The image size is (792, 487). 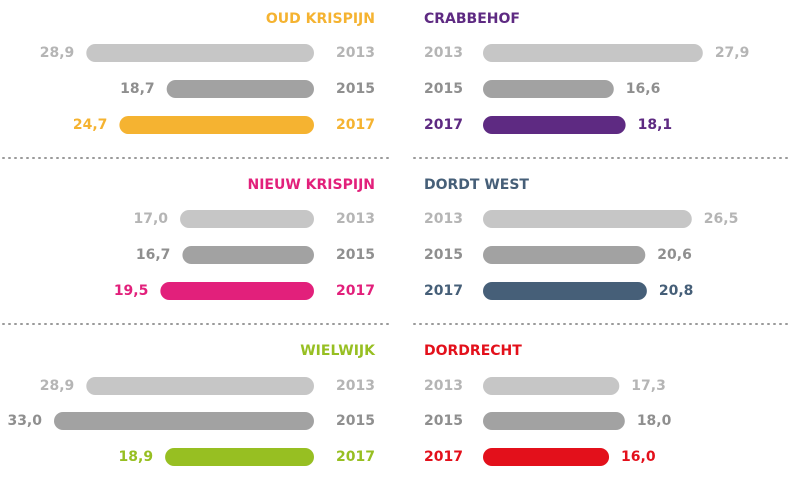 I want to click on value-label: 16,7, so click(x=153, y=255).